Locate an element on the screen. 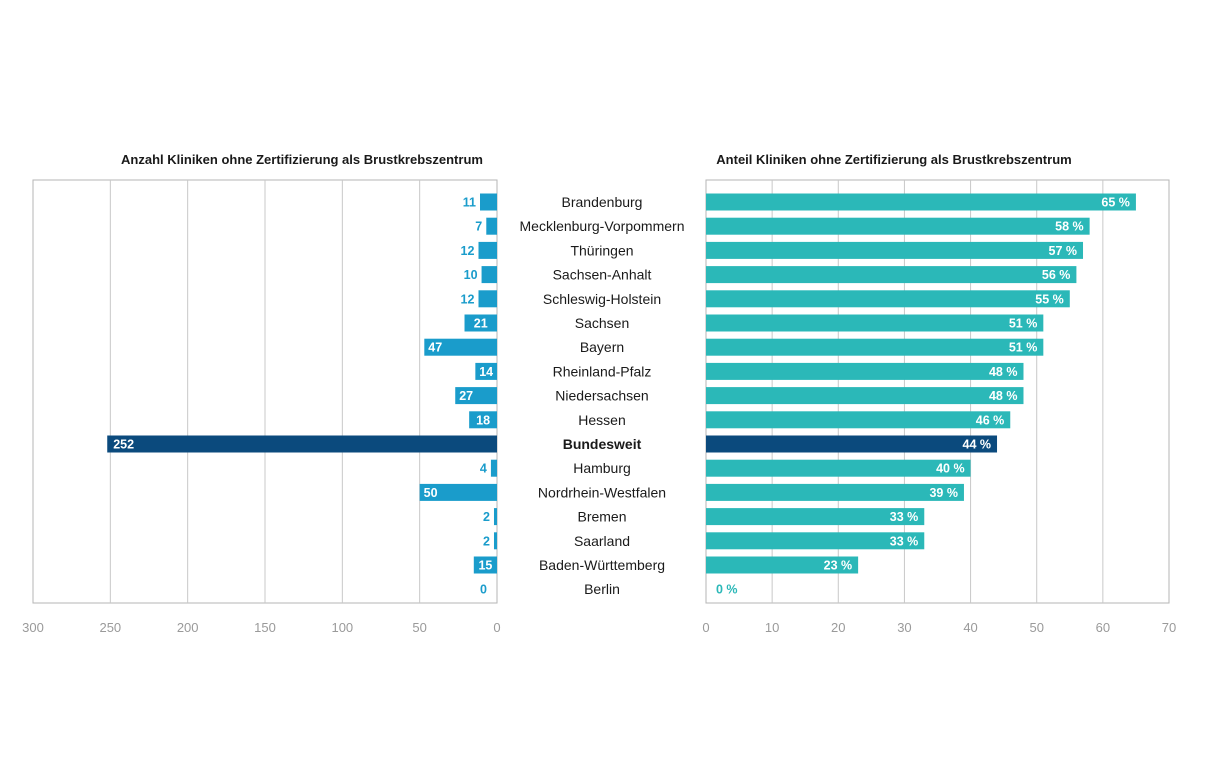 The image size is (1220, 762). right-value-label-schleswig-holstein: 55 % is located at coordinates (1049, 299).